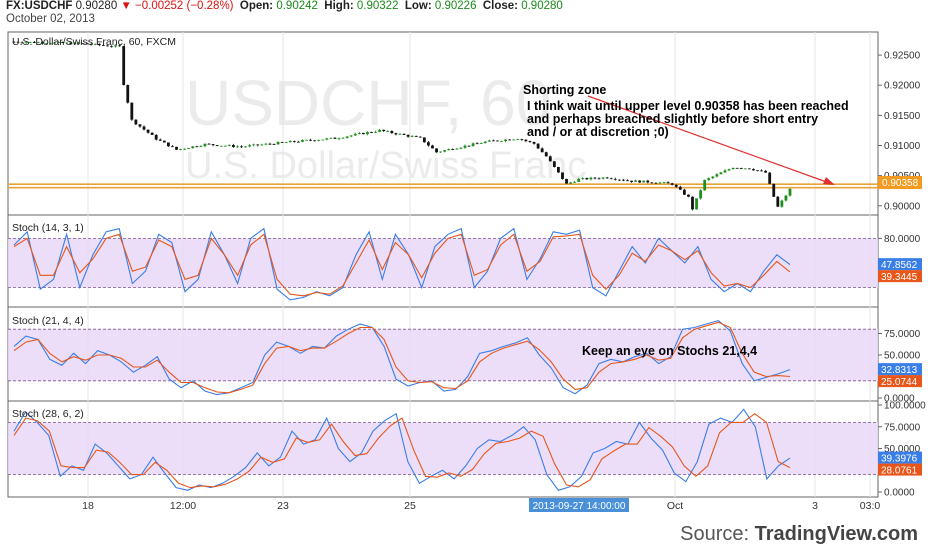 The image size is (932, 550). What do you see at coordinates (564, 90) in the screenshot?
I see `annotation-title: Shorting zone` at bounding box center [564, 90].